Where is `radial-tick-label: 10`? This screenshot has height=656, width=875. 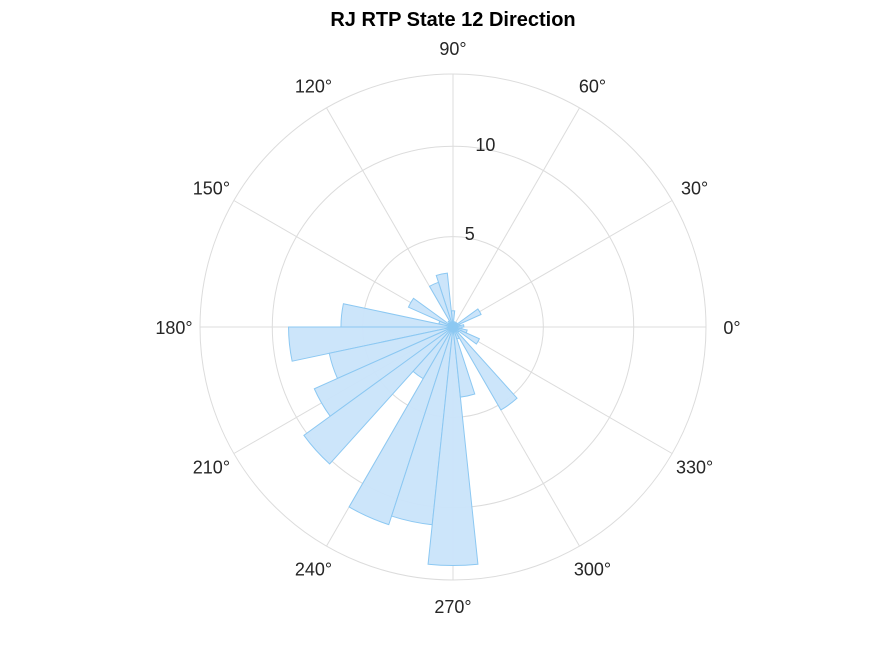
radial-tick-label: 10 is located at coordinates (485, 145).